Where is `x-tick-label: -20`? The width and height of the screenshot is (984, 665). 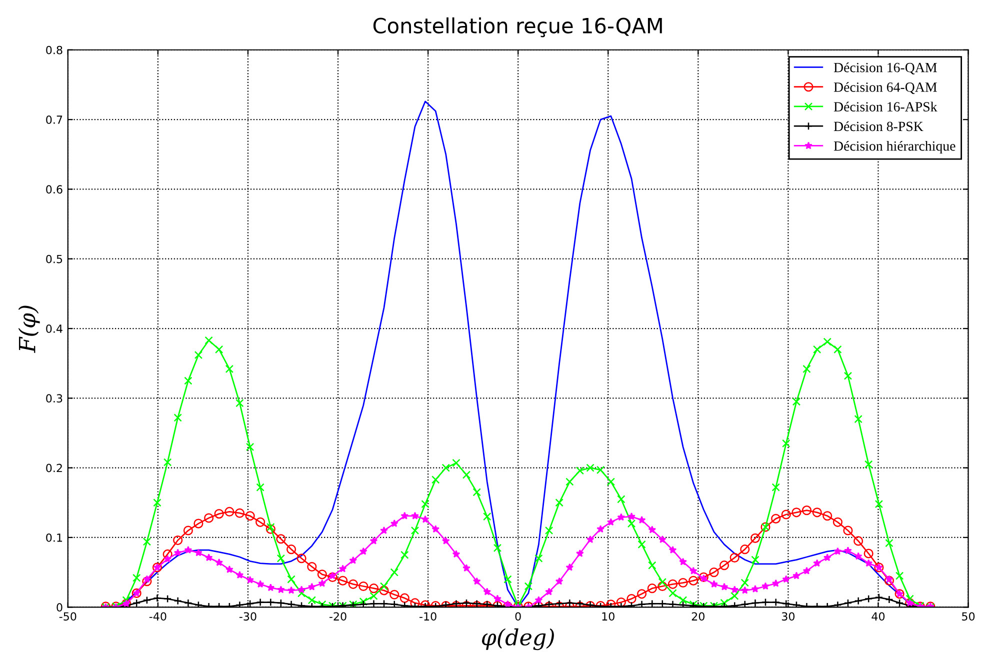
x-tick-label: -20 is located at coordinates (337, 616).